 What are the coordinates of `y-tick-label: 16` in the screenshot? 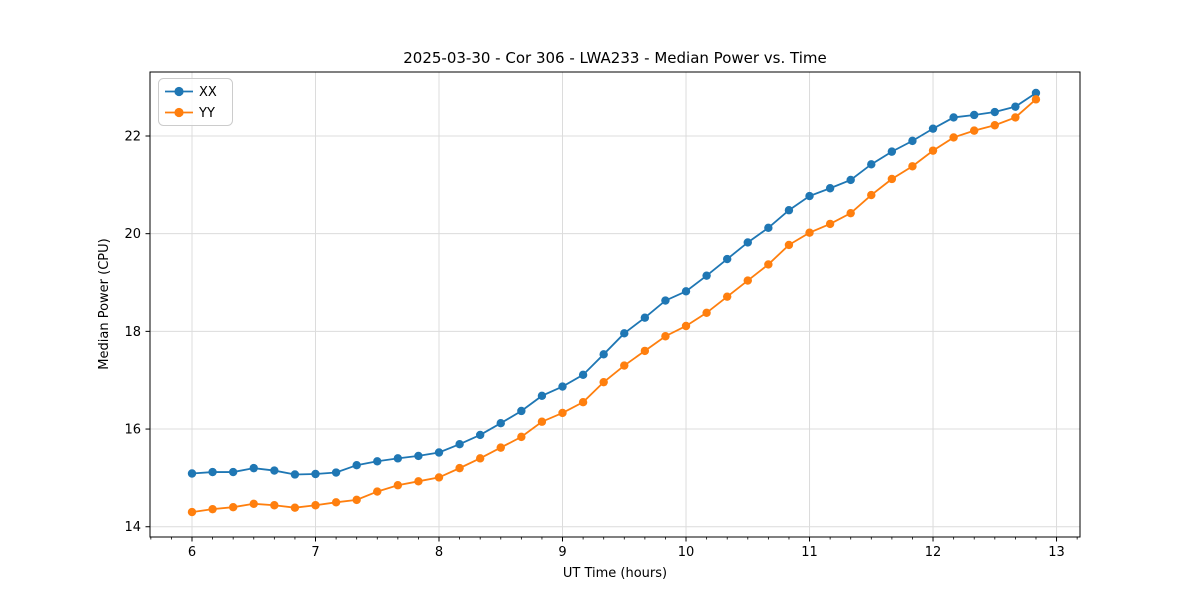 It's located at (132, 430).